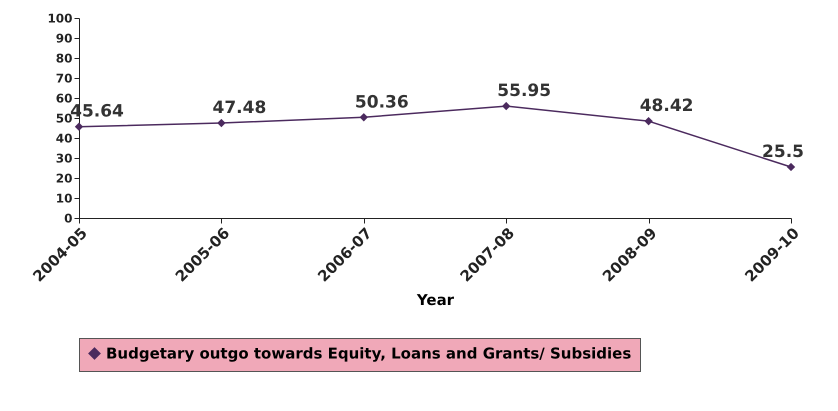 Image resolution: width=838 pixels, height=411 pixels. Describe the element at coordinates (64, 199) in the screenshot. I see `y-tick-label: 10` at that location.